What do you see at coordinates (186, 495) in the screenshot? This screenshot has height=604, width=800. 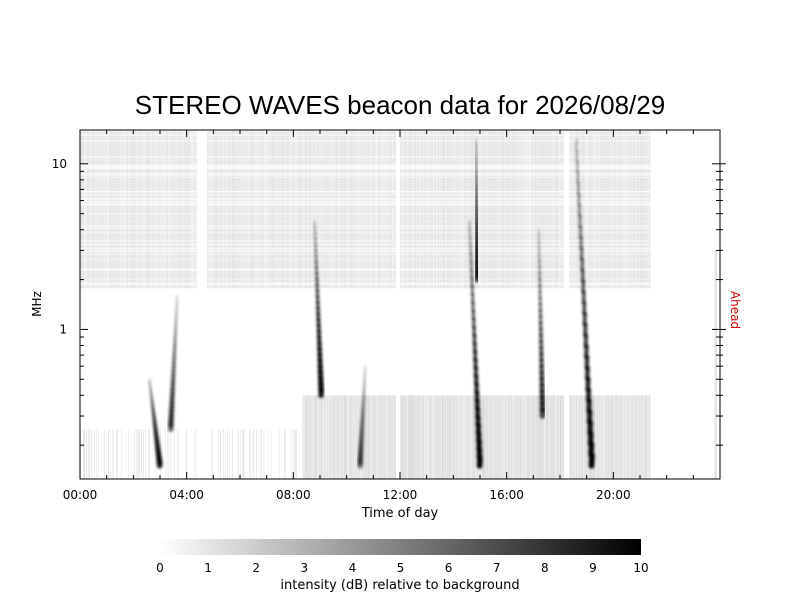 I see `x-tick-label: 04:00` at bounding box center [186, 495].